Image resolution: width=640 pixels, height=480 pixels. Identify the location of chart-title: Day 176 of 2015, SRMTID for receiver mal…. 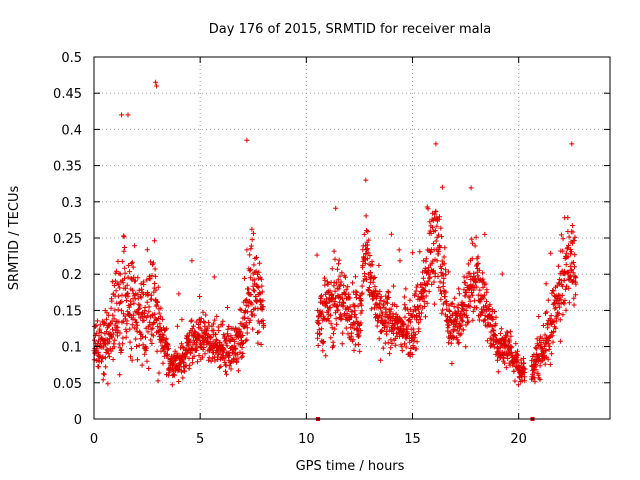
(350, 29).